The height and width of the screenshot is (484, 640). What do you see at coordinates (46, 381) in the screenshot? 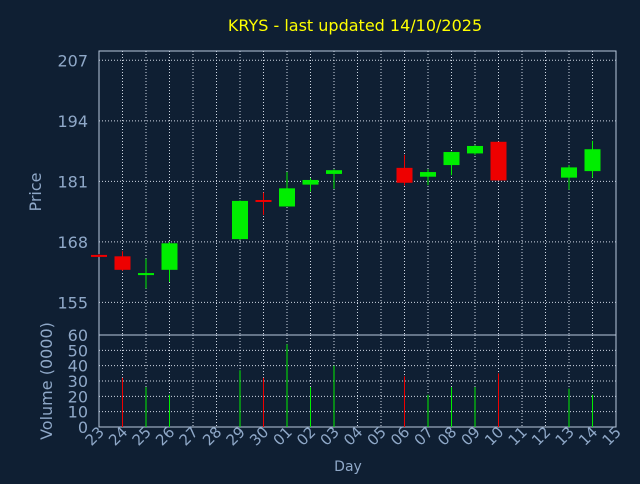
I see `volume-axis-label: Volume (0000)` at bounding box center [46, 381].